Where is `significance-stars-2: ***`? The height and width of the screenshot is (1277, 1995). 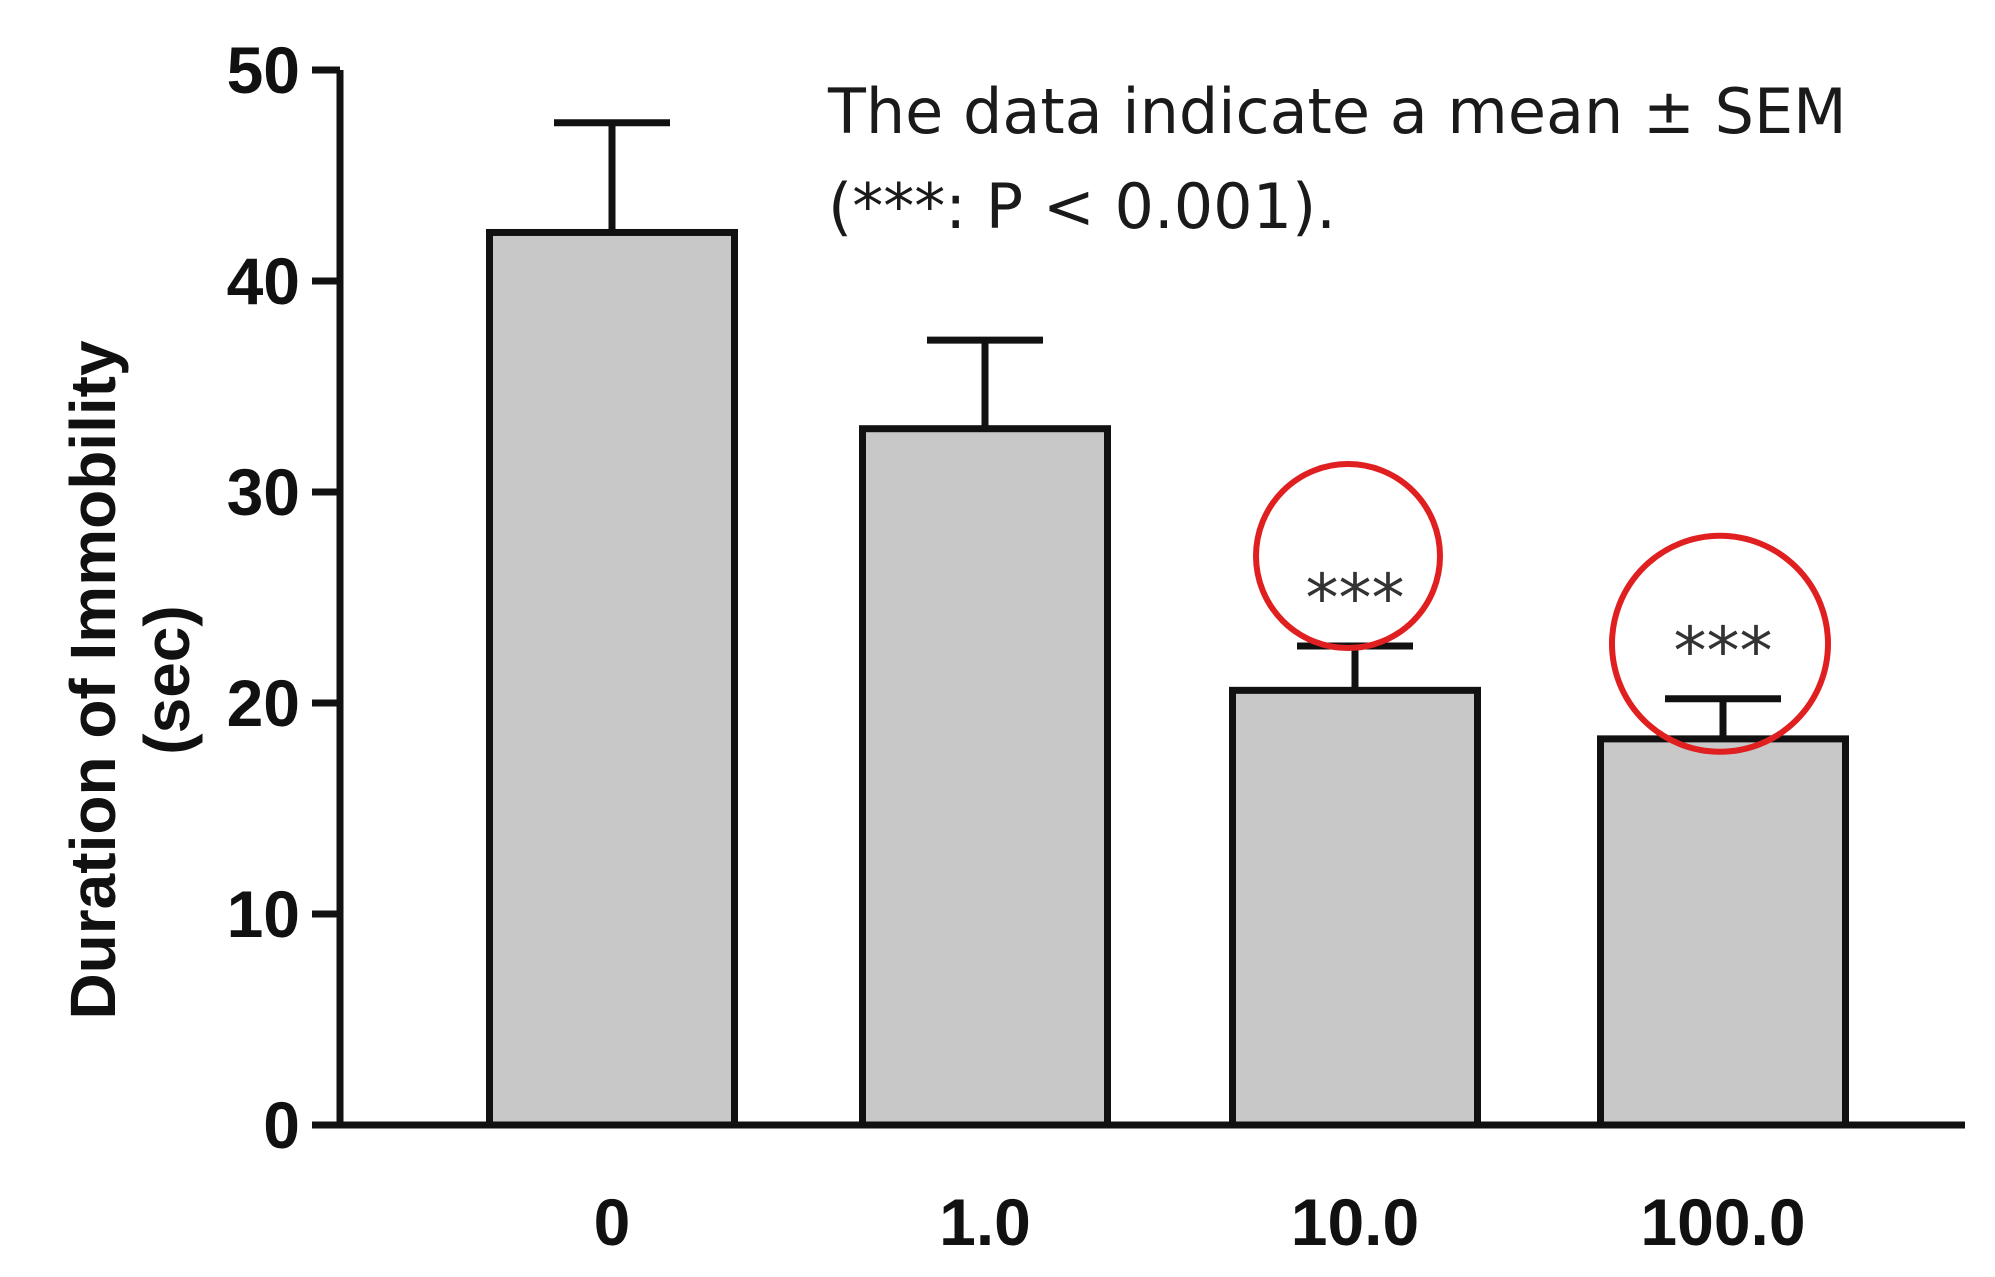
significance-stars-2: *** is located at coordinates (1355, 598).